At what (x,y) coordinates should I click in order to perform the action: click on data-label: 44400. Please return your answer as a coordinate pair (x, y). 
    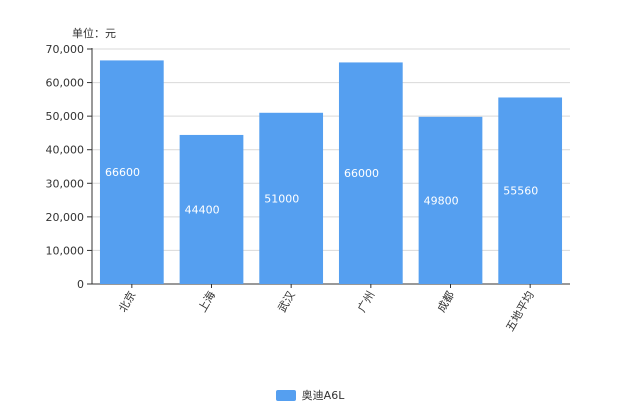
    Looking at the image, I should click on (202, 209).